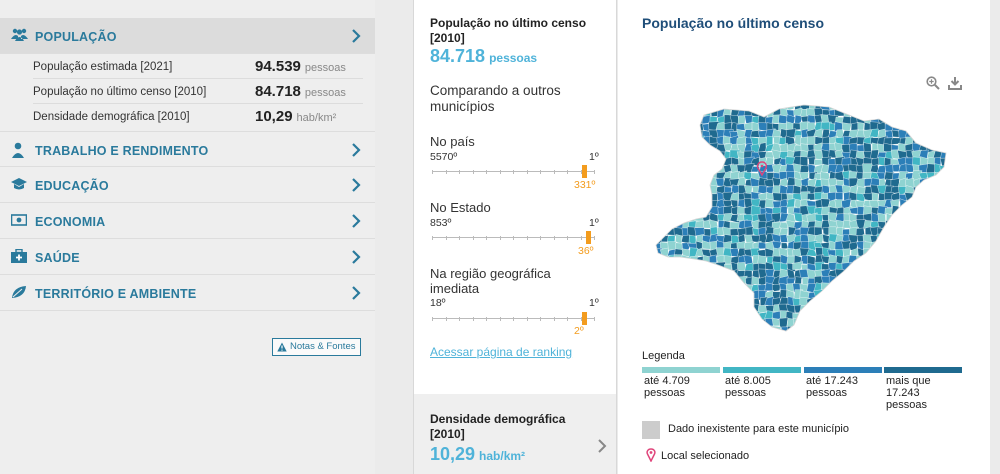  What do you see at coordinates (501, 352) in the screenshot?
I see `ranking-page-link: Acessar página de ranking` at bounding box center [501, 352].